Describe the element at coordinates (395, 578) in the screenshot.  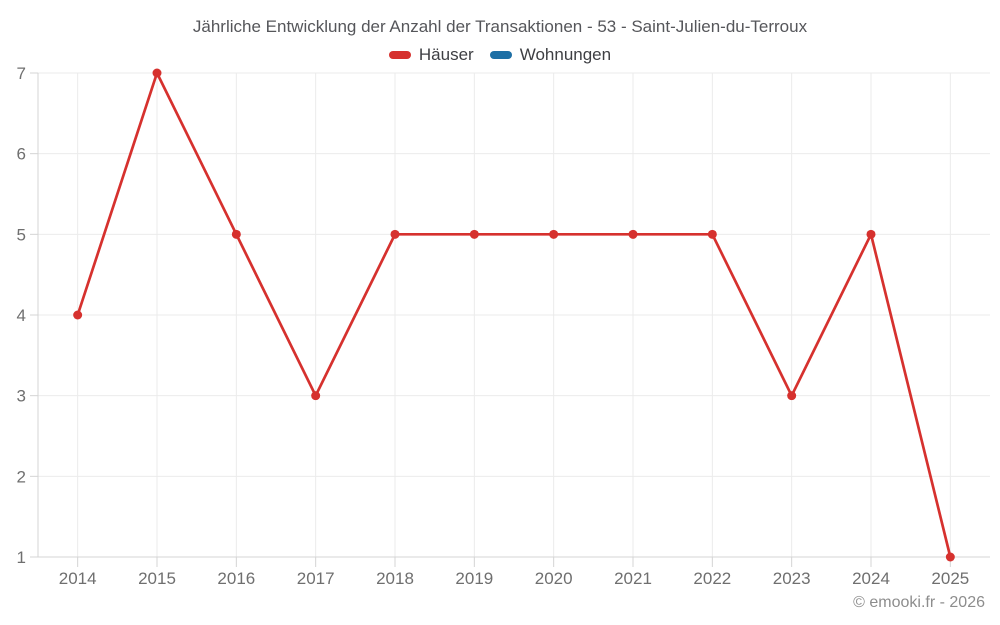
I see `x-axis-label-2018: 2018` at that location.